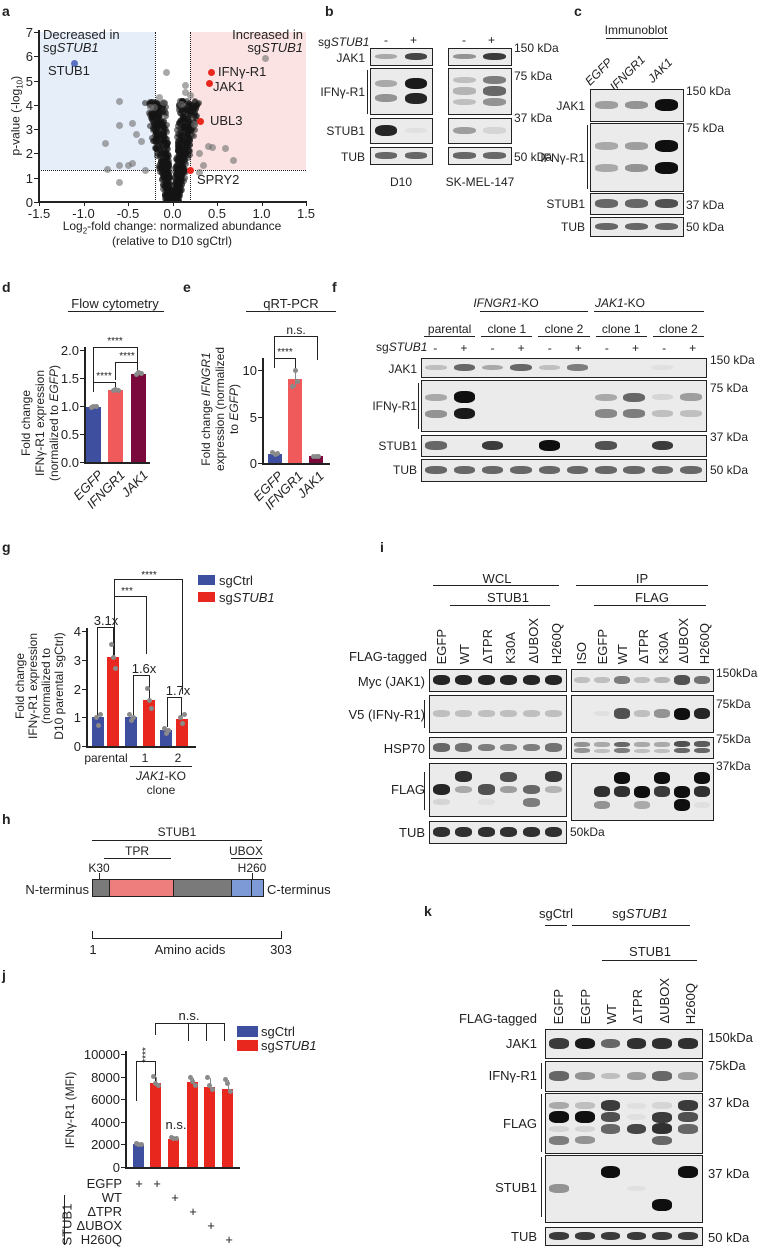  I want to click on wcl-label: WCL, so click(497, 578).